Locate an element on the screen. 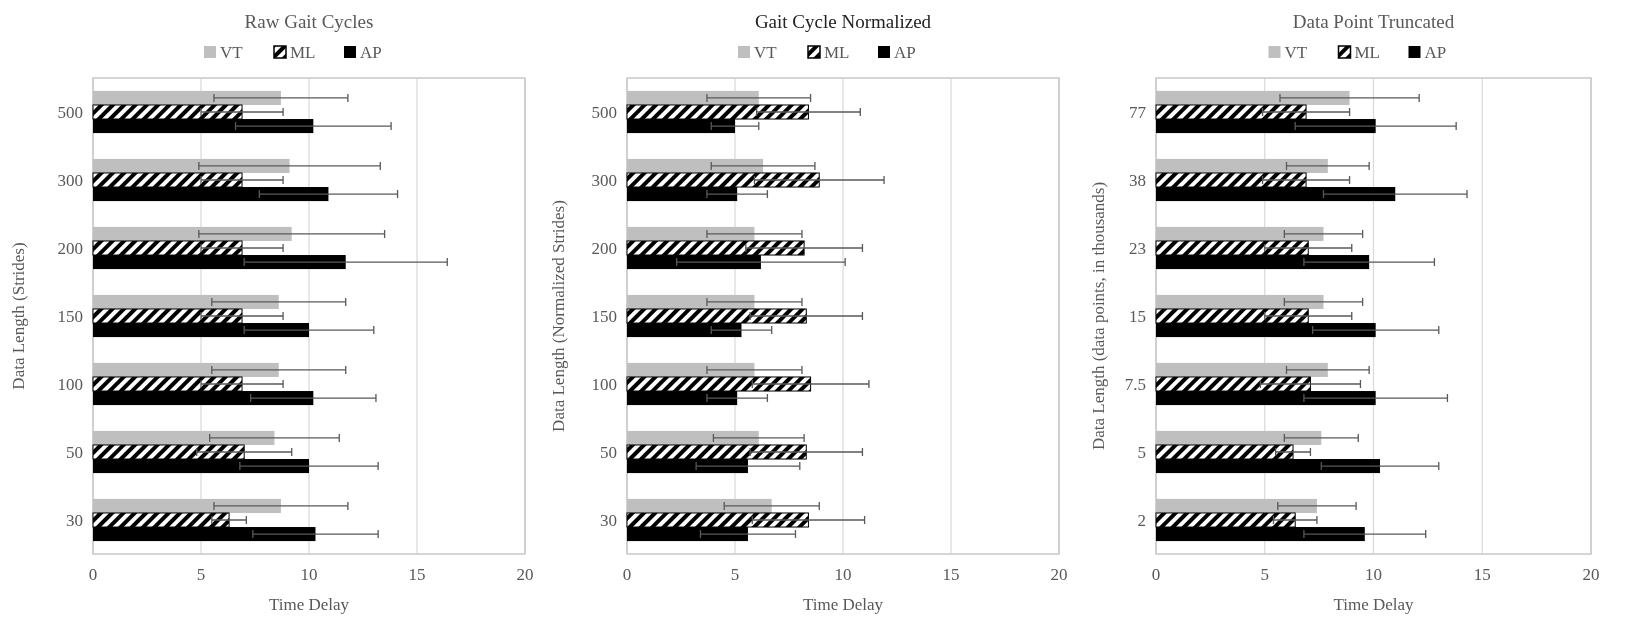 The height and width of the screenshot is (636, 1625). y-tick-label: 5 is located at coordinates (1141, 452).